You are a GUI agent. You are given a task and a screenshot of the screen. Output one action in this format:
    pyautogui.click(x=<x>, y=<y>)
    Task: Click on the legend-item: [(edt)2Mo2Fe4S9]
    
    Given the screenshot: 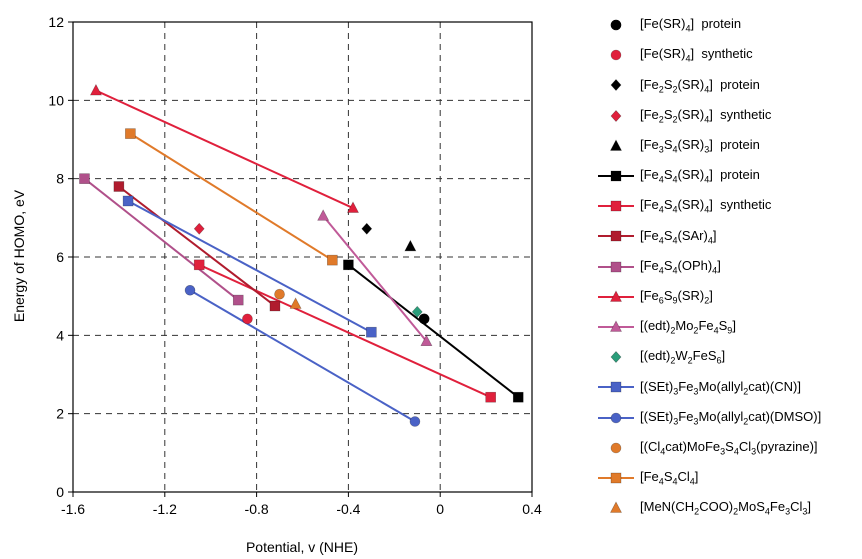 What is the action you would take?
    pyautogui.click(x=728, y=327)
    